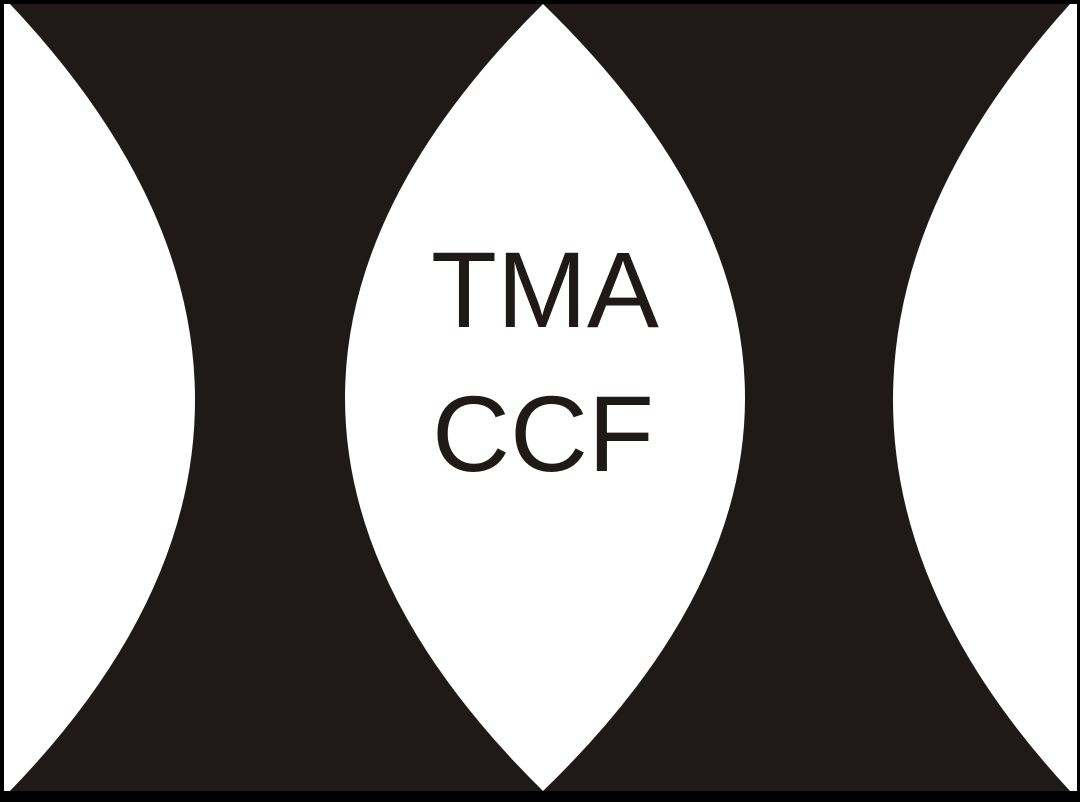 This screenshot has height=802, width=1080. What do you see at coordinates (543, 433) in the screenshot?
I see `logo-text-line2: CCF` at bounding box center [543, 433].